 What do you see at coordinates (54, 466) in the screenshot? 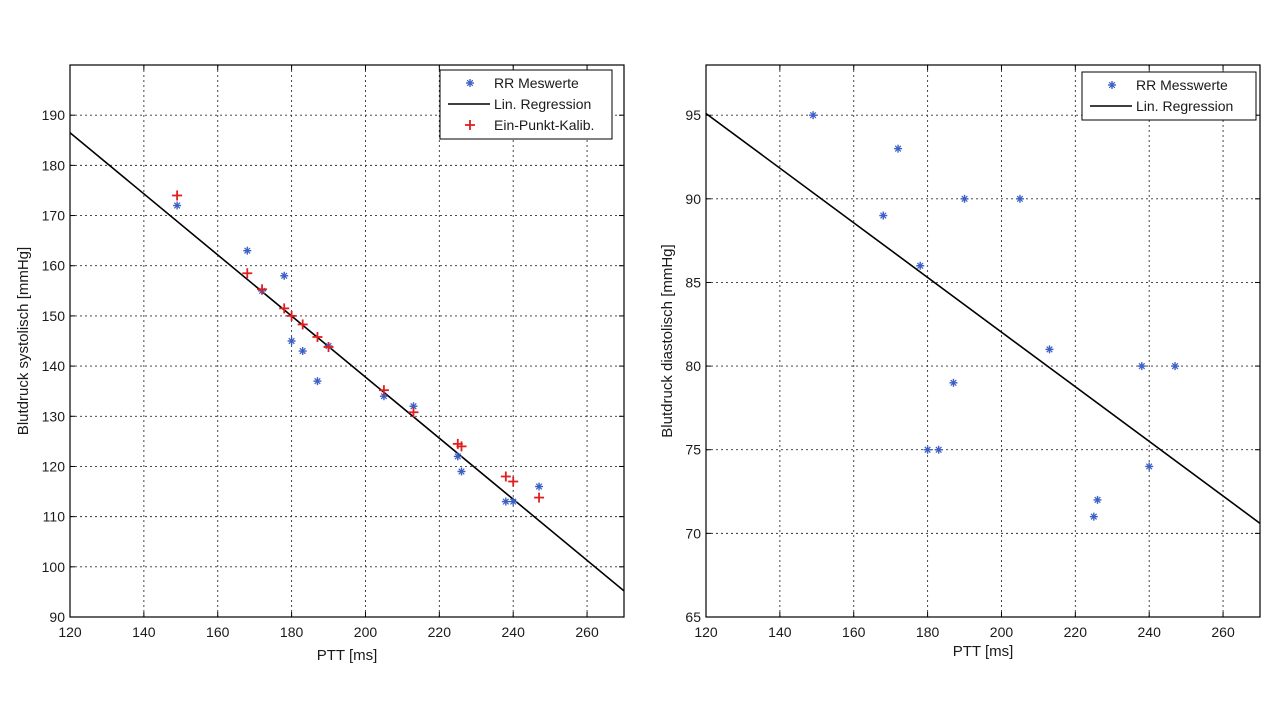
I see `y-tick-label: 120` at bounding box center [54, 466].